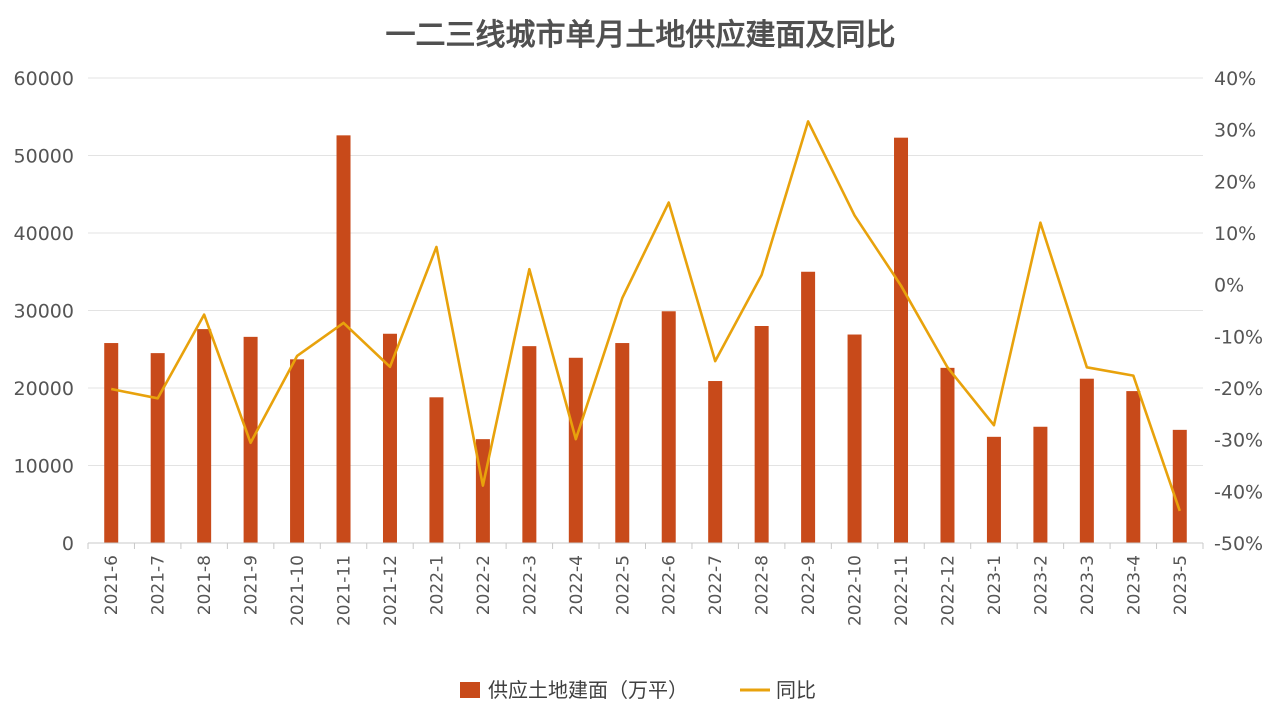 This screenshot has height=721, width=1281. What do you see at coordinates (1235, 234) in the screenshot?
I see `y-right-tick-label: 10%` at bounding box center [1235, 234].